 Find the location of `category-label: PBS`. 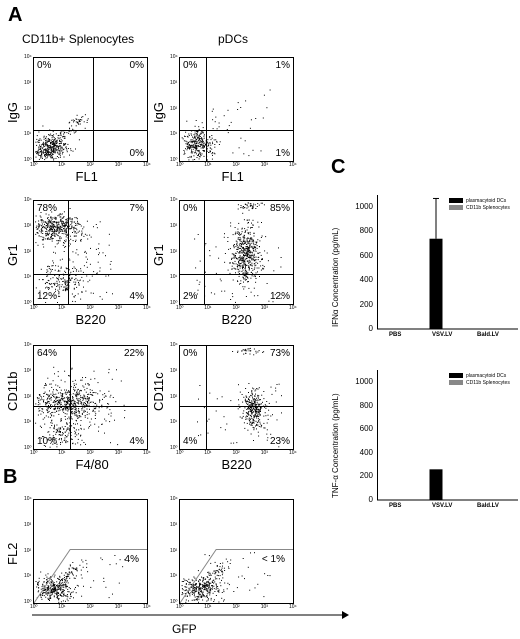

category-label: PBS is located at coordinates (395, 506).